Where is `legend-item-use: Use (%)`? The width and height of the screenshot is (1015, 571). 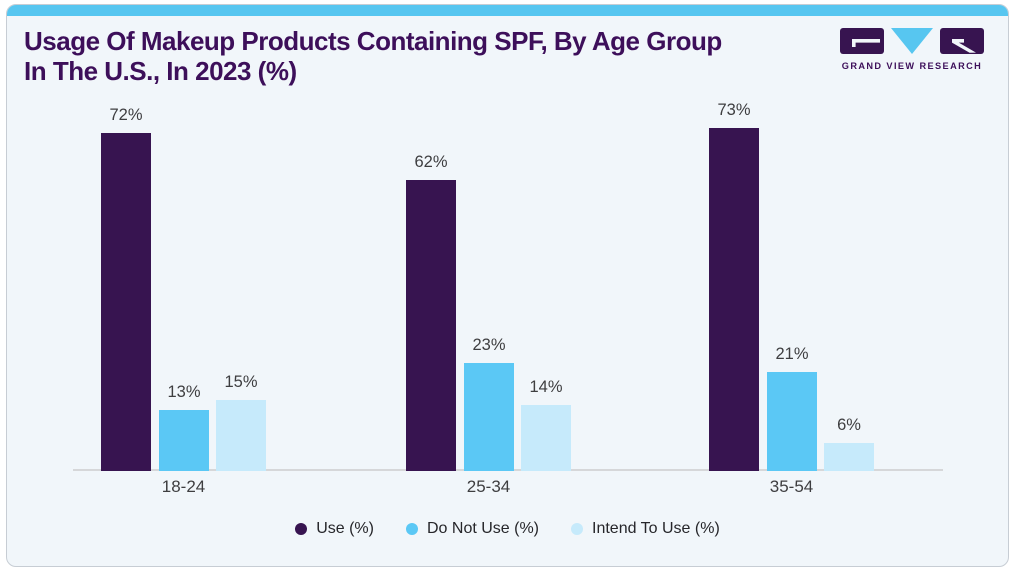
legend-item-use: Use (%) is located at coordinates (334, 529).